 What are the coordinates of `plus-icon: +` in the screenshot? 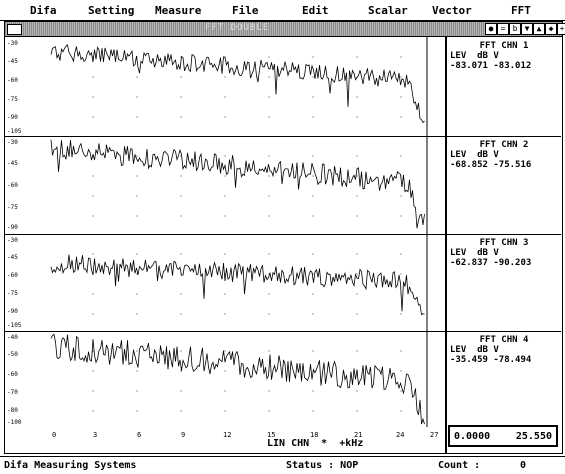 It's located at (561, 29).